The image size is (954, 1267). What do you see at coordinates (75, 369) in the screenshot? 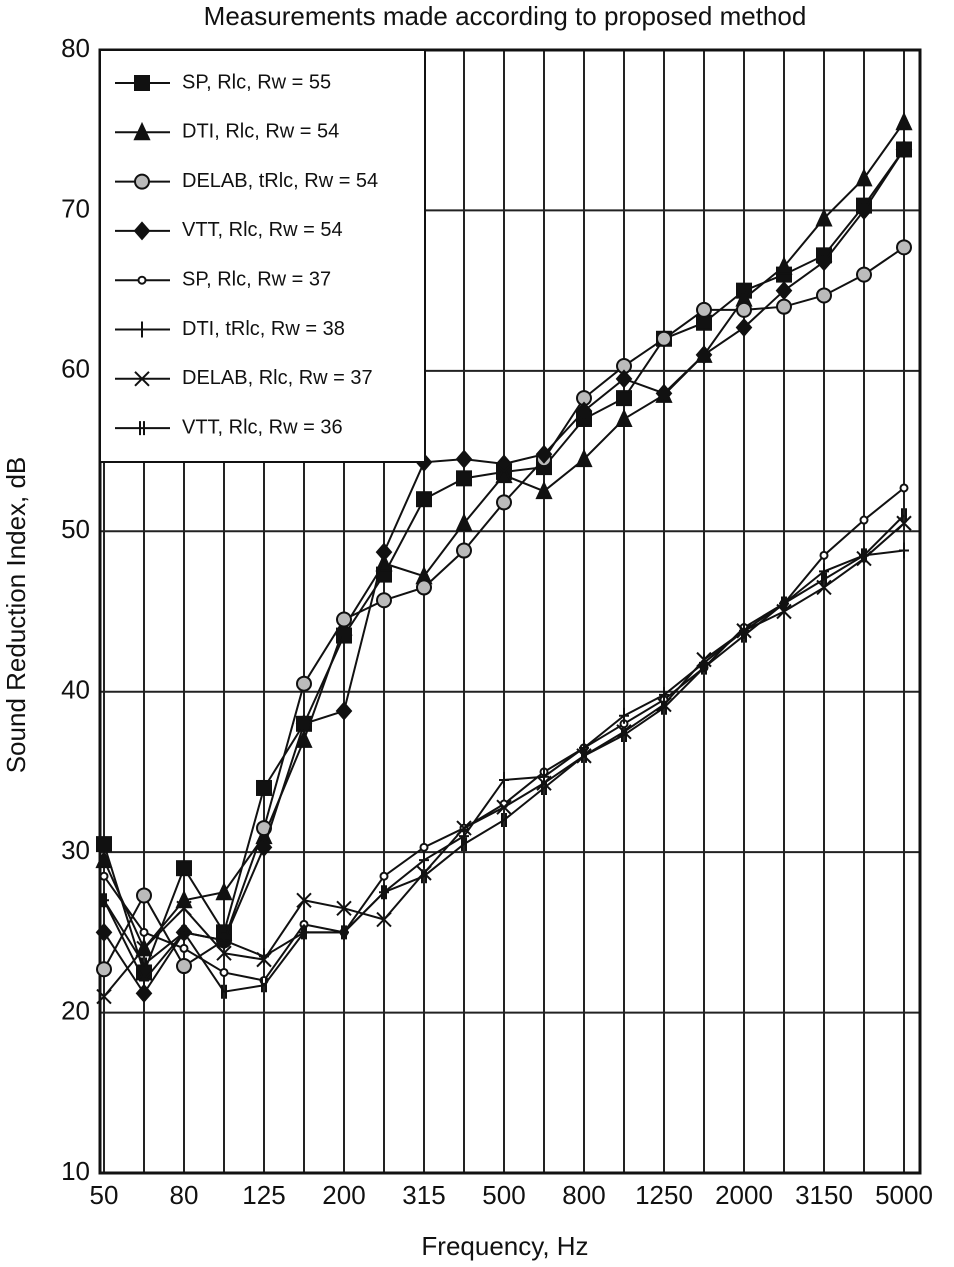
I see `y-tick-label: 60` at bounding box center [75, 369].